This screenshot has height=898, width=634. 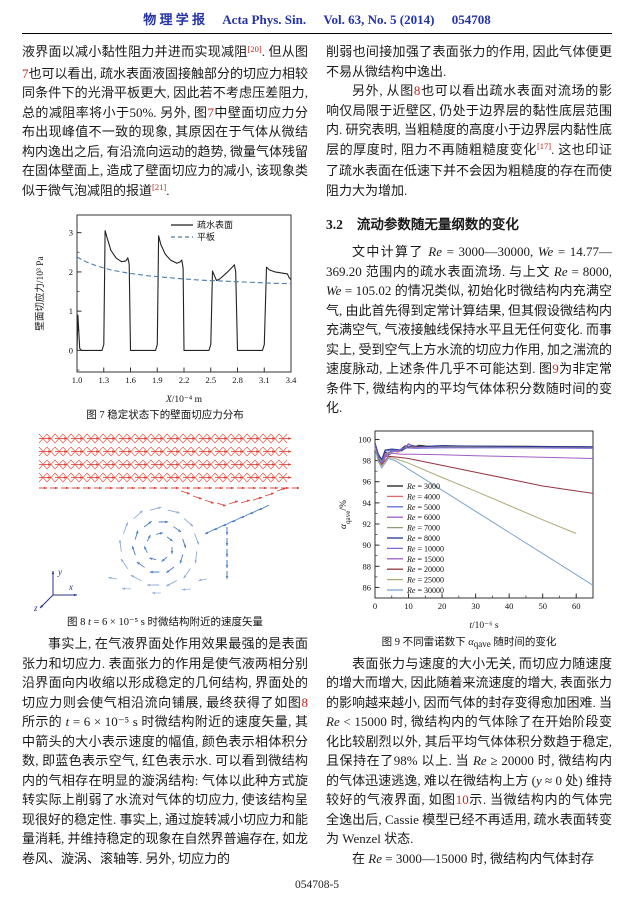 What do you see at coordinates (425, 579) in the screenshot?
I see `svg-text: Re = 25000` at bounding box center [425, 579].